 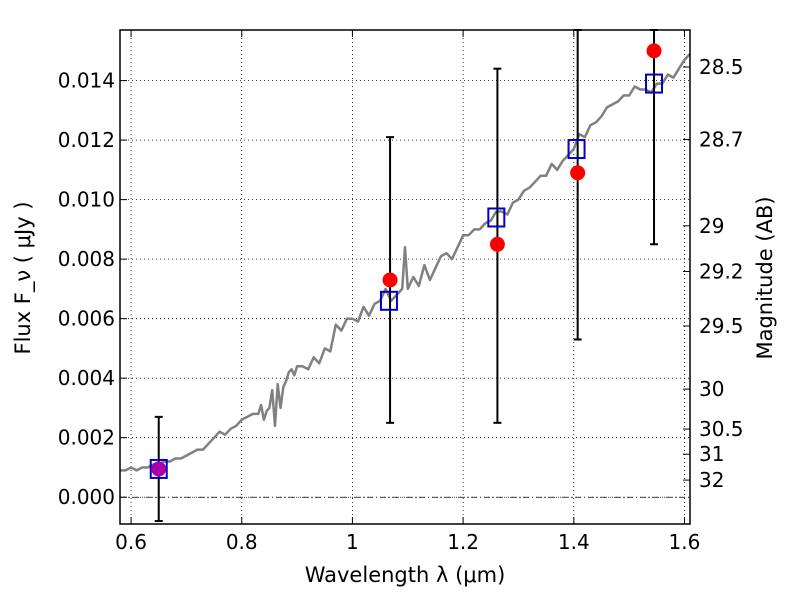 I want to click on x-tick-labels: 0.6 0.8 1 1.2 1.4 1.6, so click(x=407, y=542).